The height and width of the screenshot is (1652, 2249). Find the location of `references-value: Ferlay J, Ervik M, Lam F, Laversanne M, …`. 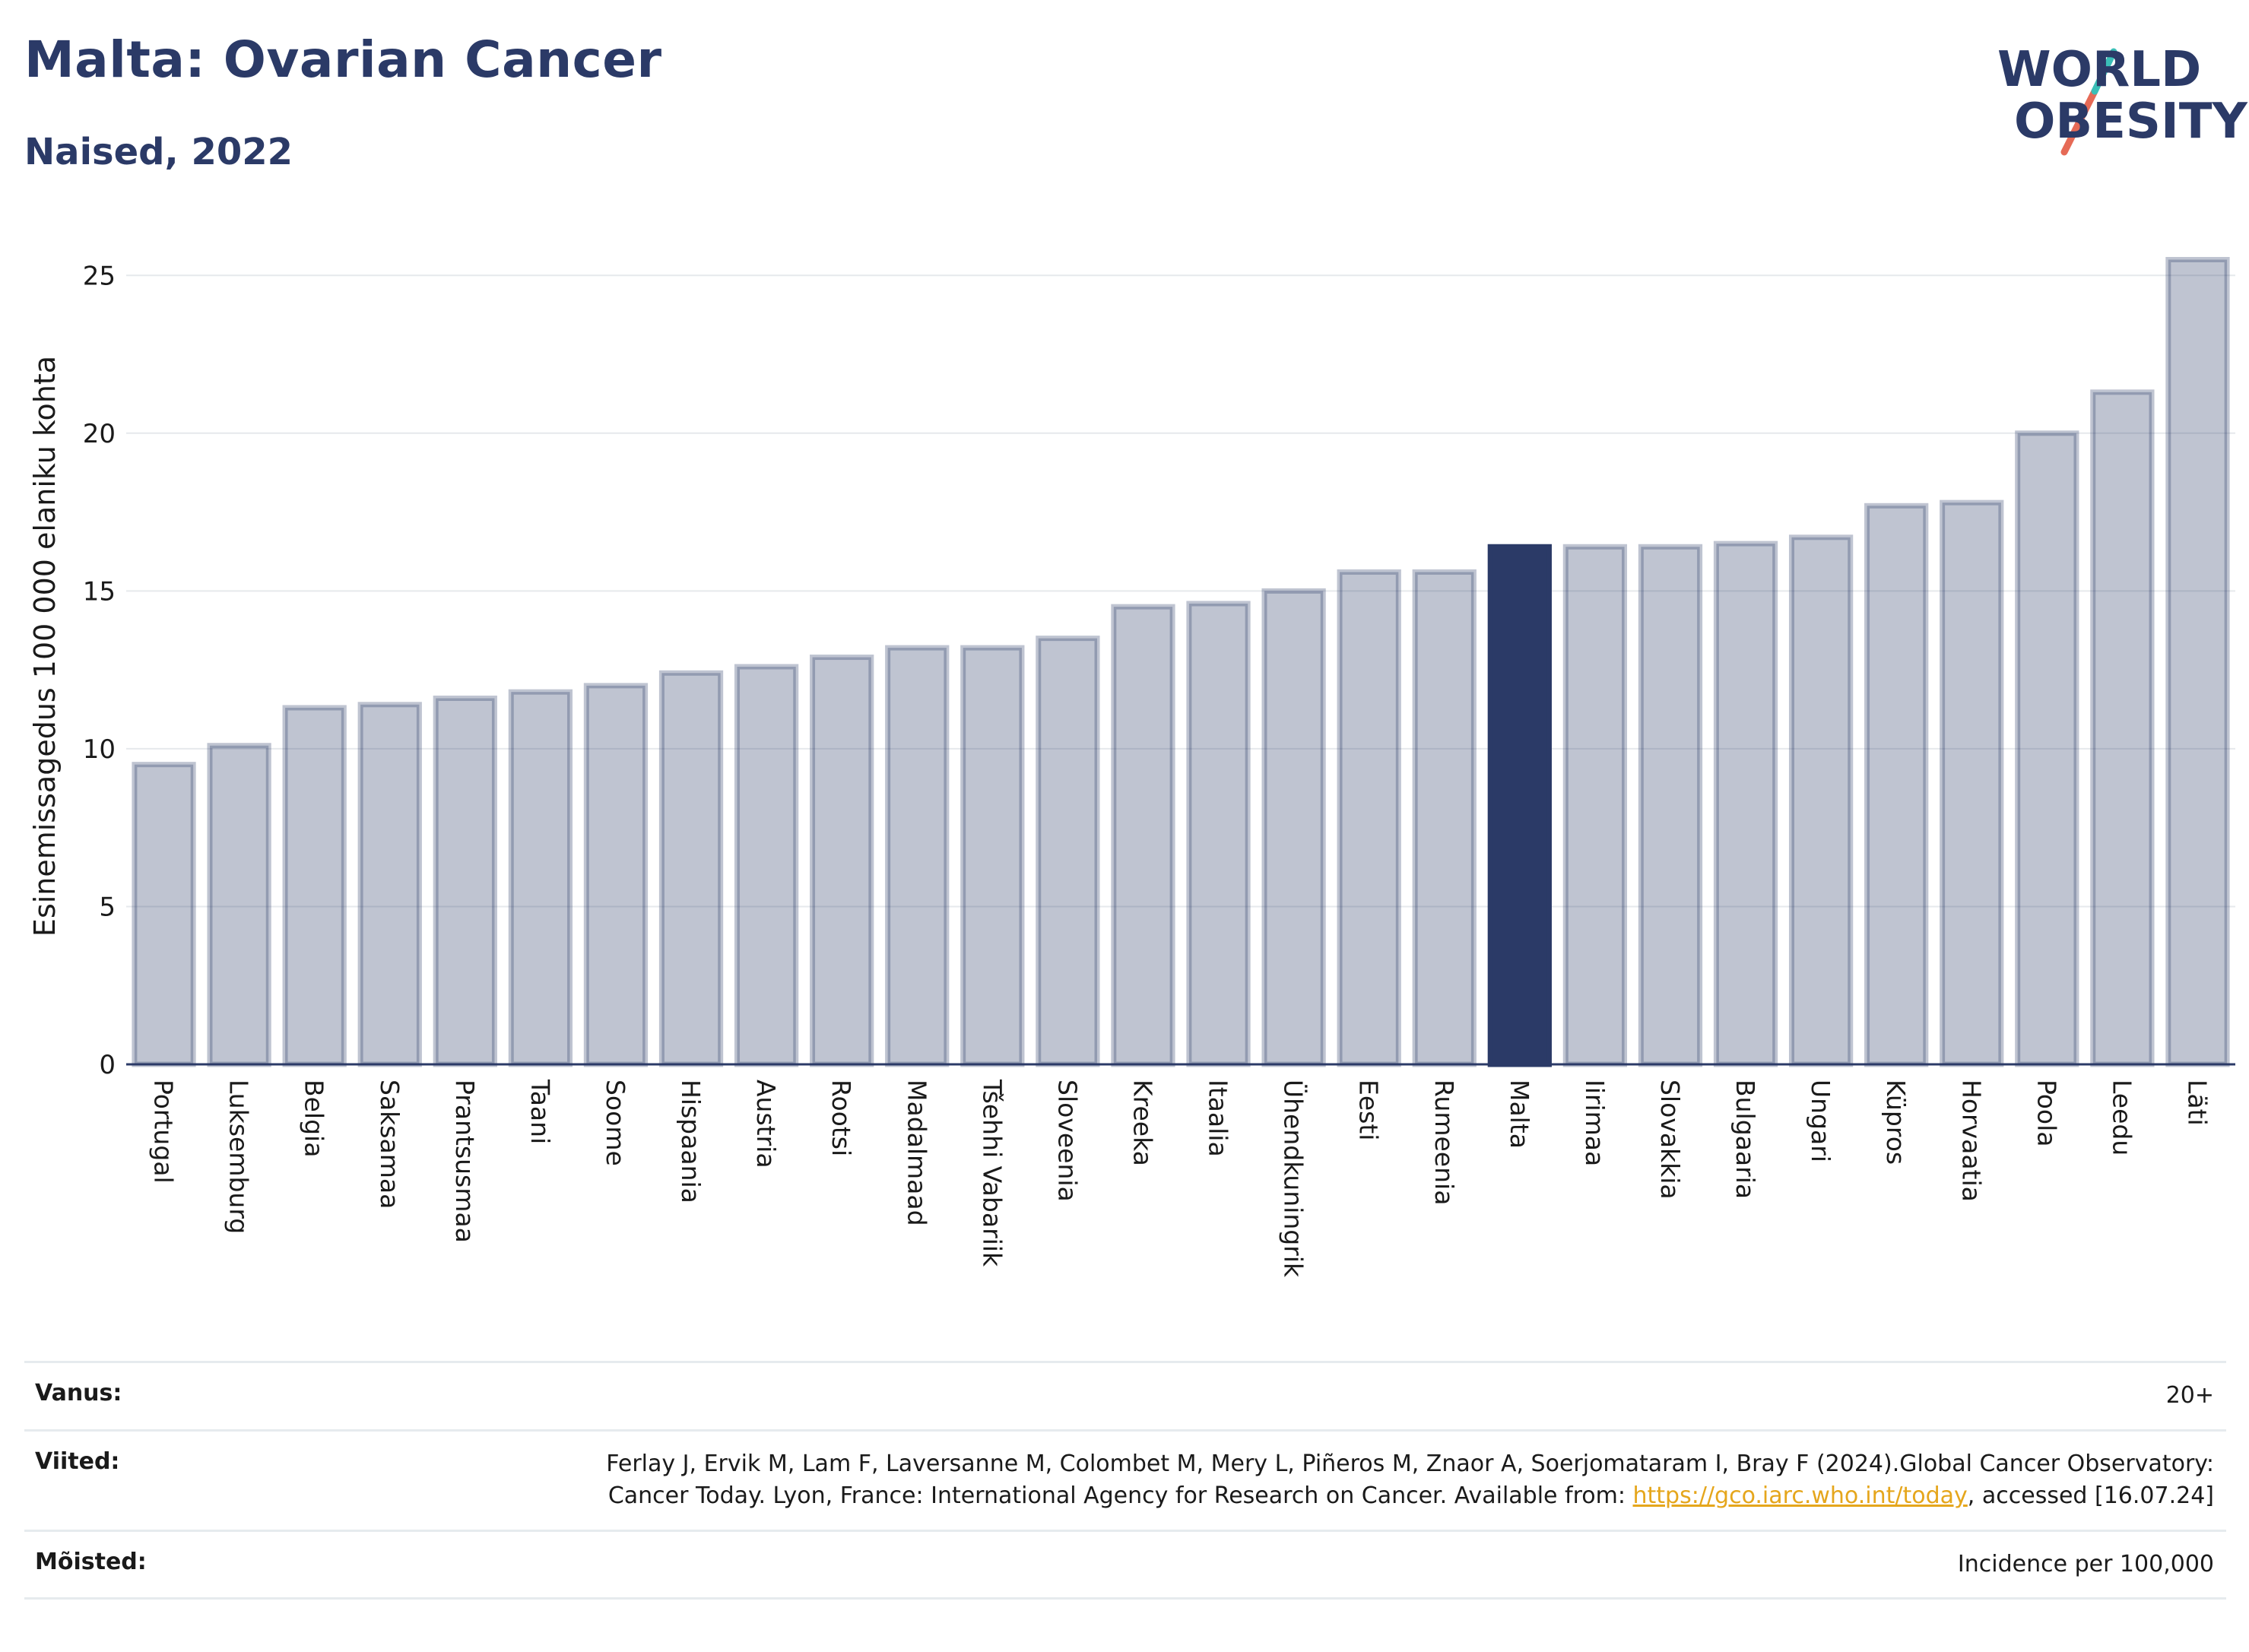

references-value: Ferlay J, Ervik M, Lam F, Laversanne M, … is located at coordinates (1377, 1480).